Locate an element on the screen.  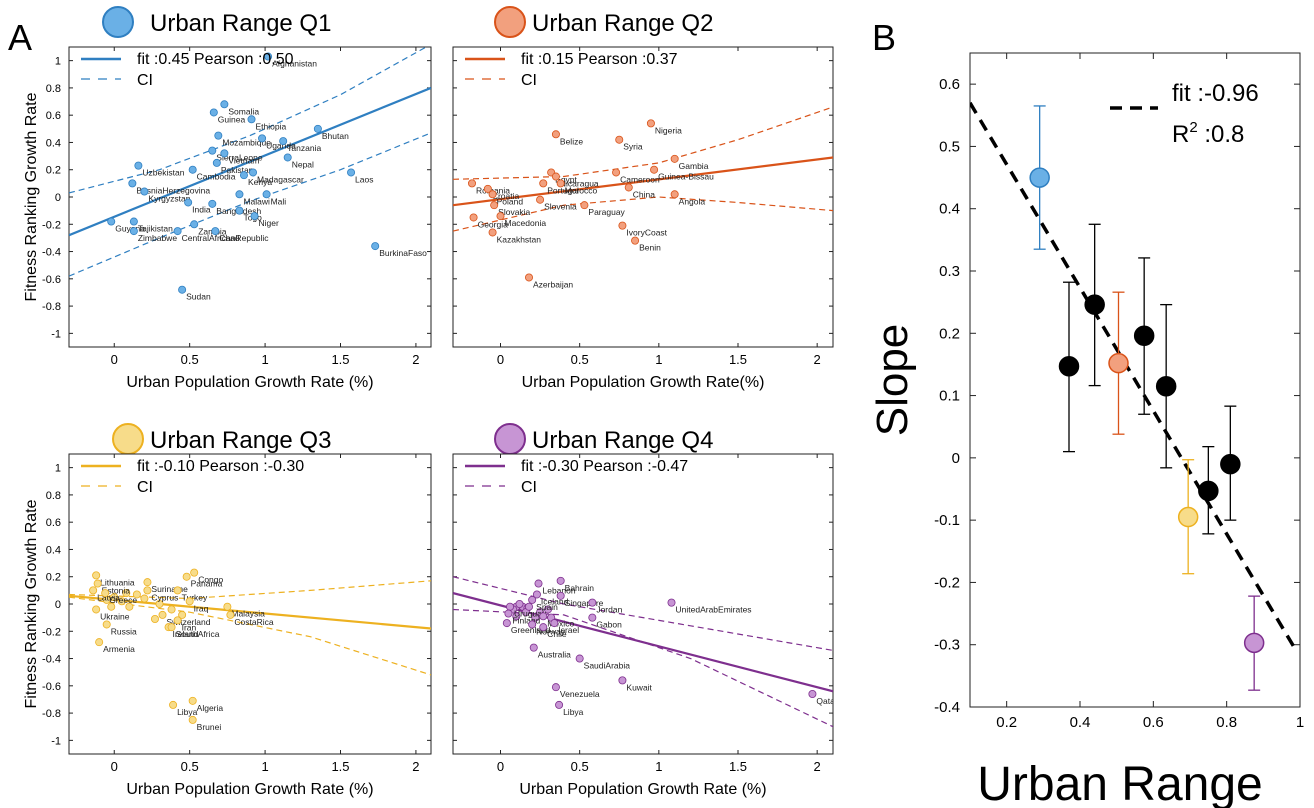
point-label: SaudiArabia is located at coordinates (607, 666).